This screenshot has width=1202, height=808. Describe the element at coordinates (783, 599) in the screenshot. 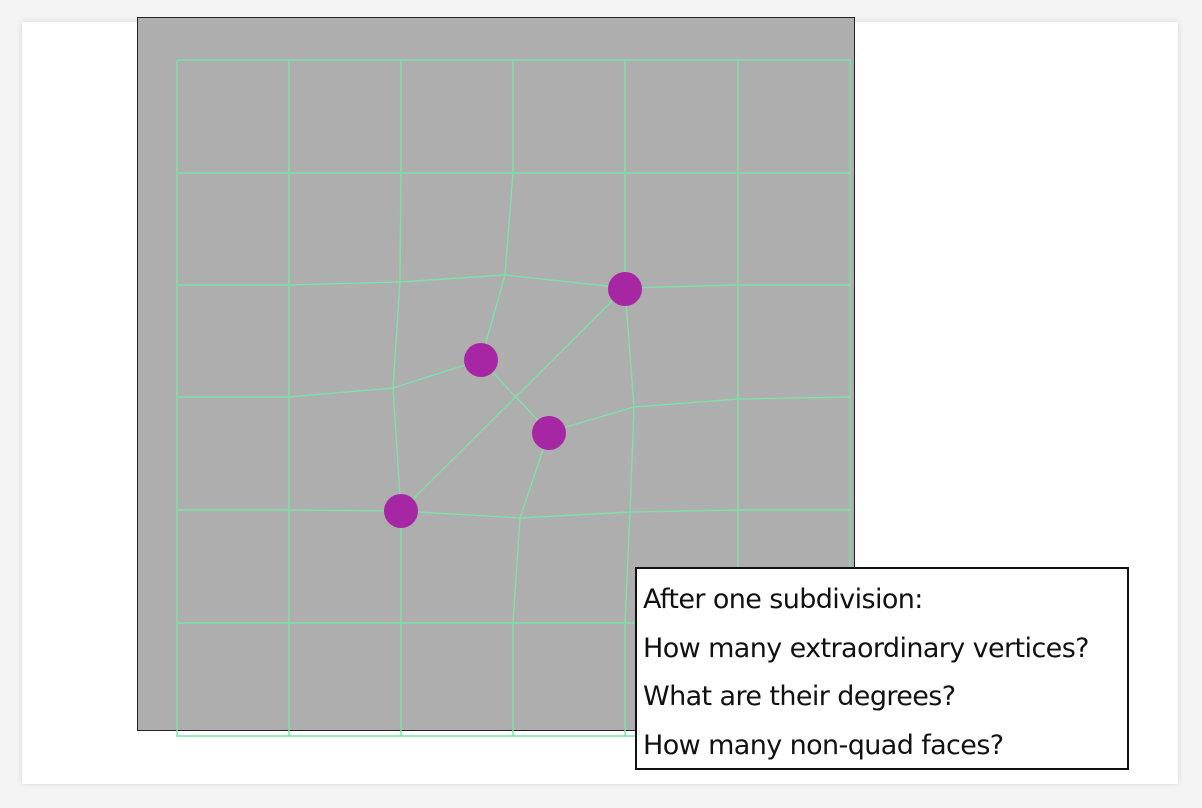

I see `callout-heading: After one subdivision:` at that location.